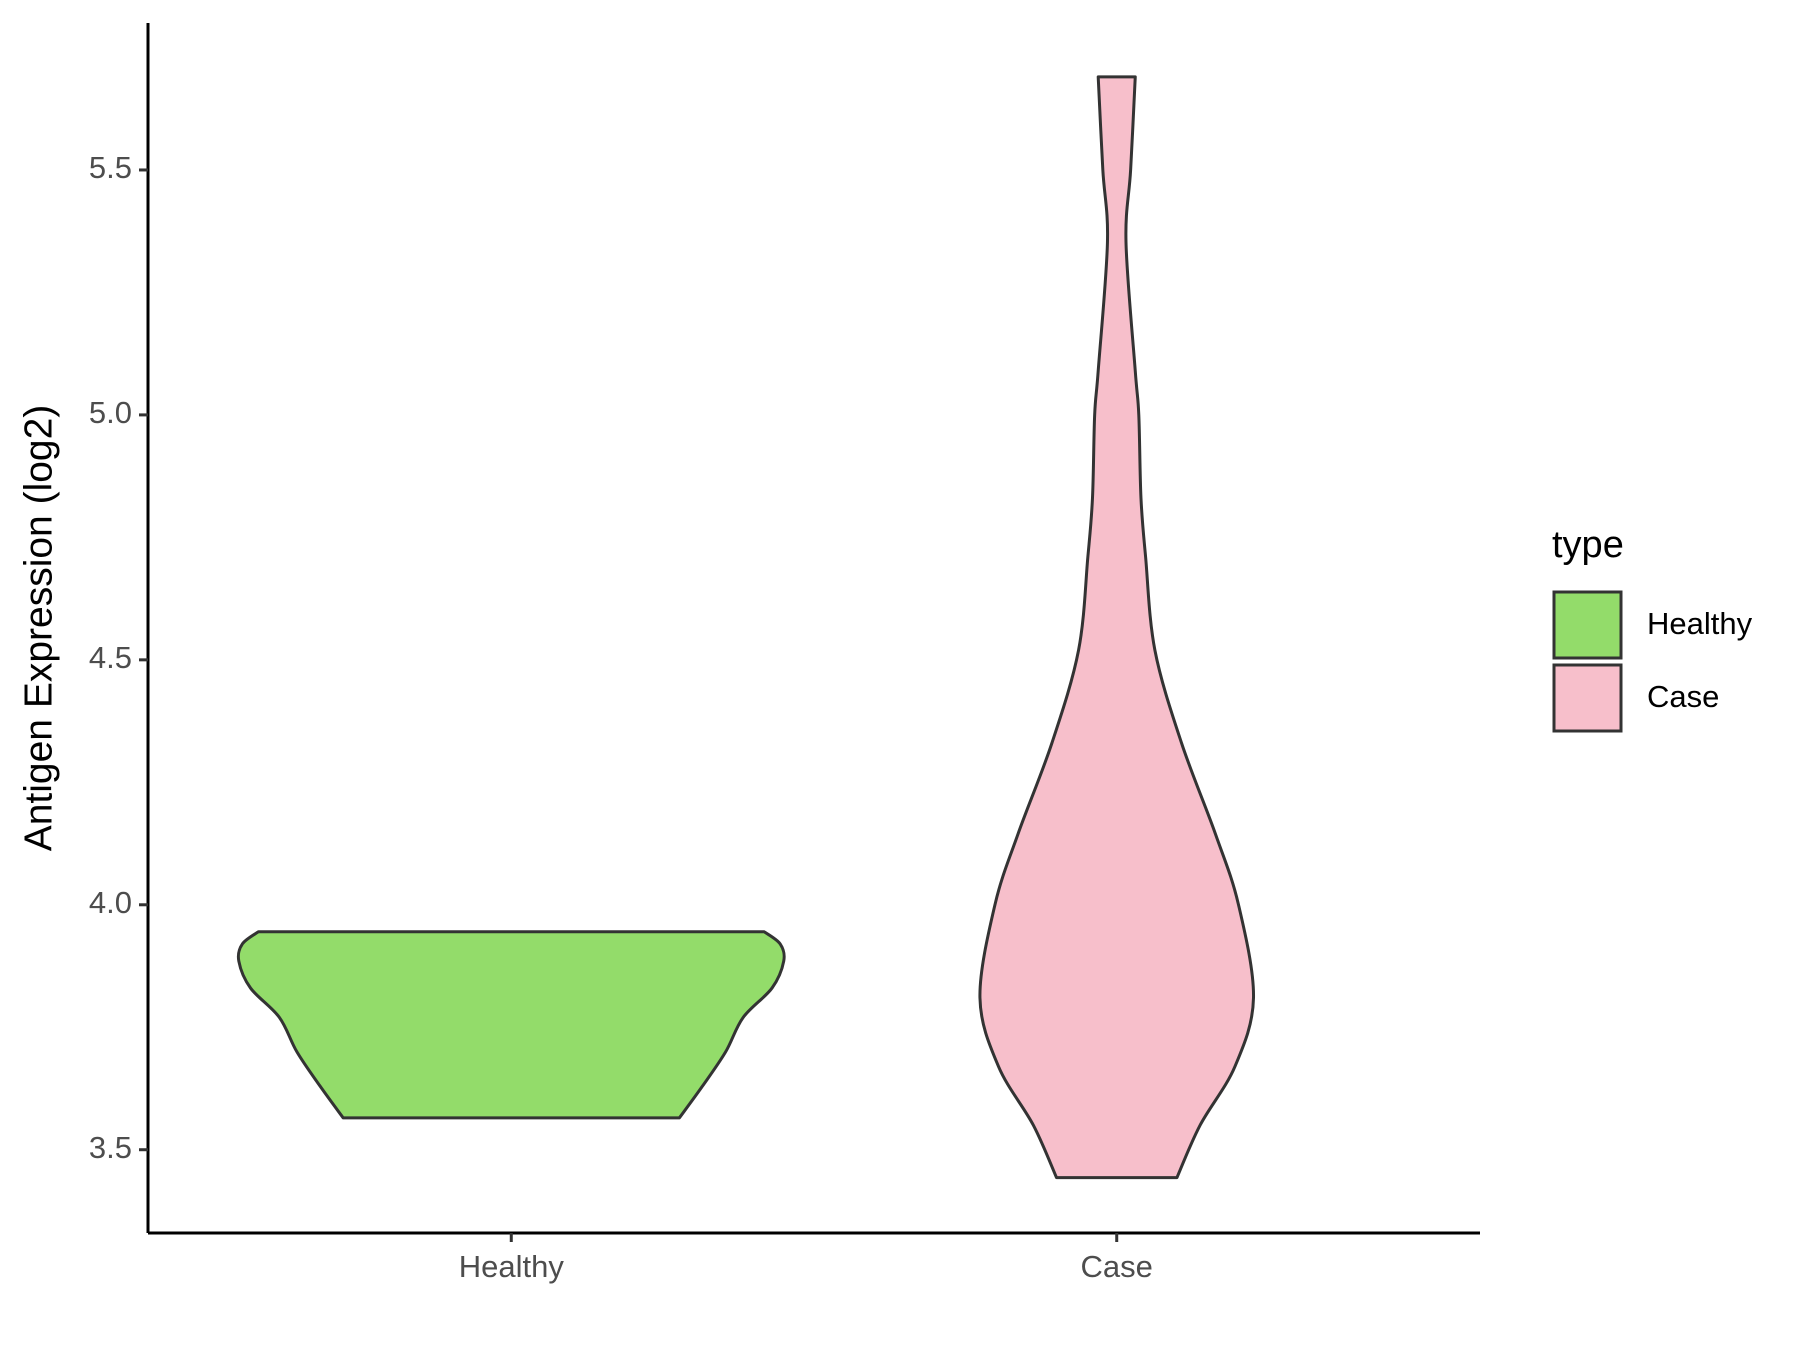  Describe the element at coordinates (1588, 545) in the screenshot. I see `legend-title: type` at that location.